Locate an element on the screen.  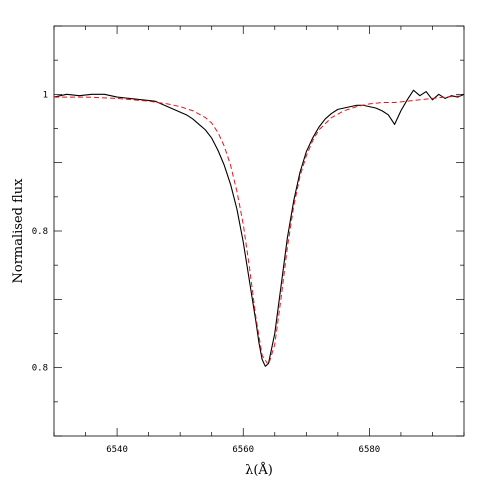
x-tick-label: 6540 is located at coordinates (117, 450).